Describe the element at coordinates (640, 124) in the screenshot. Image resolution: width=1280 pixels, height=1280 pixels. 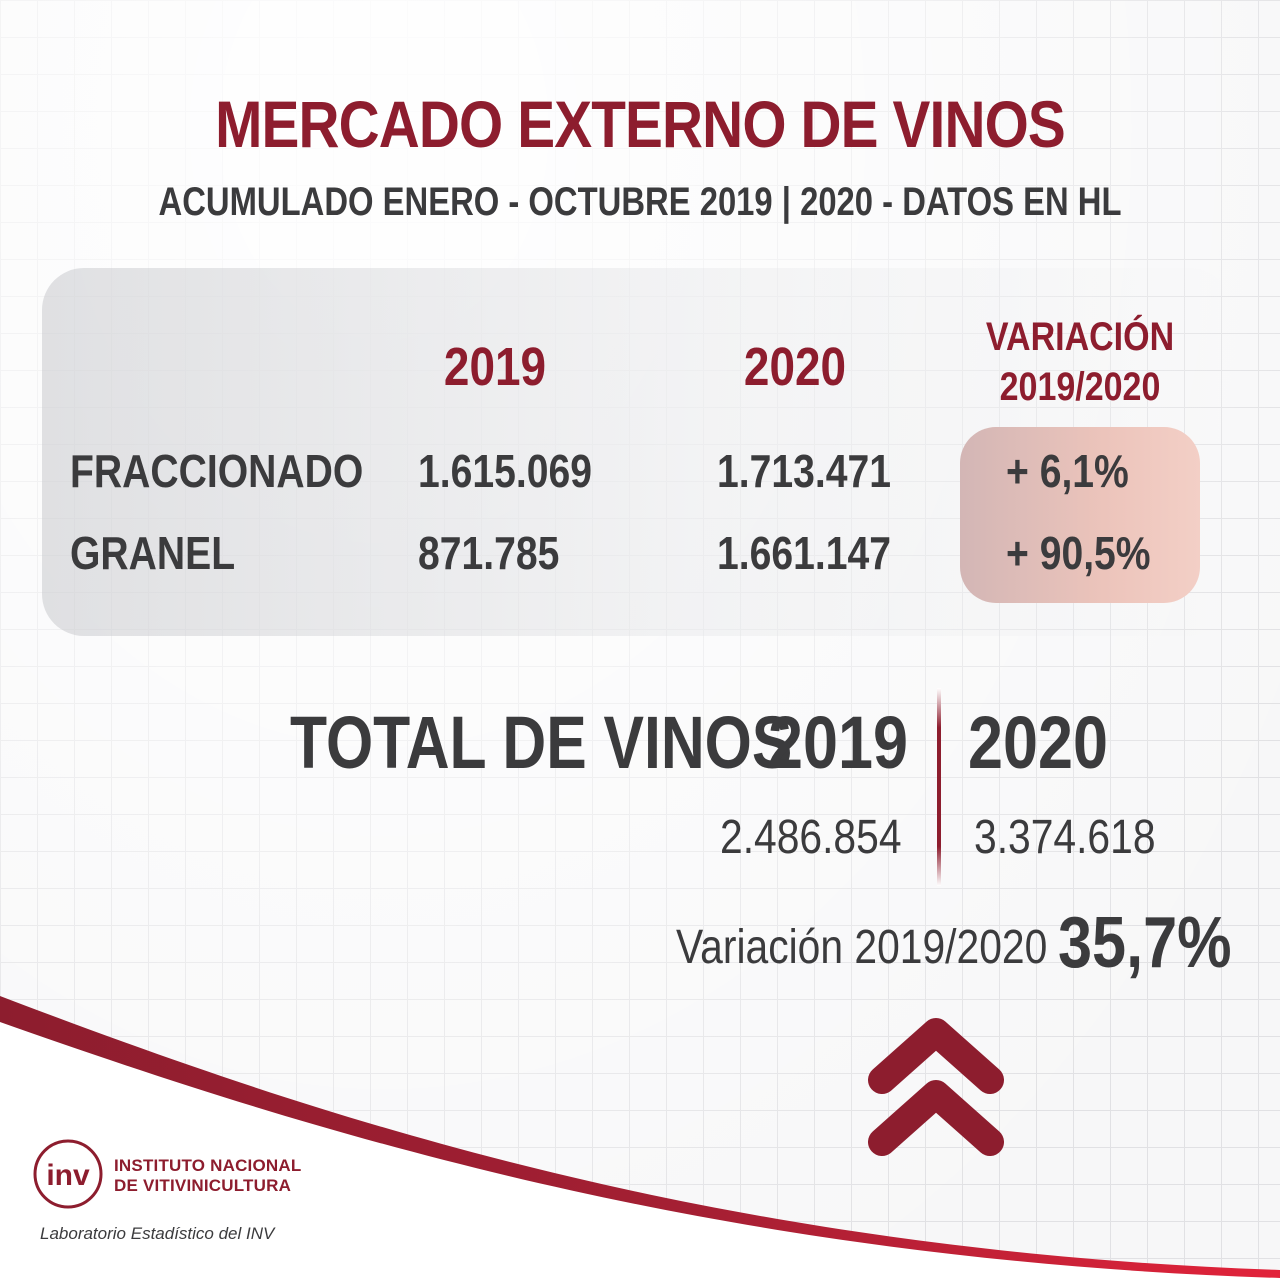
I see `page-title: MERCADO EXTERNO DE VINOS` at that location.